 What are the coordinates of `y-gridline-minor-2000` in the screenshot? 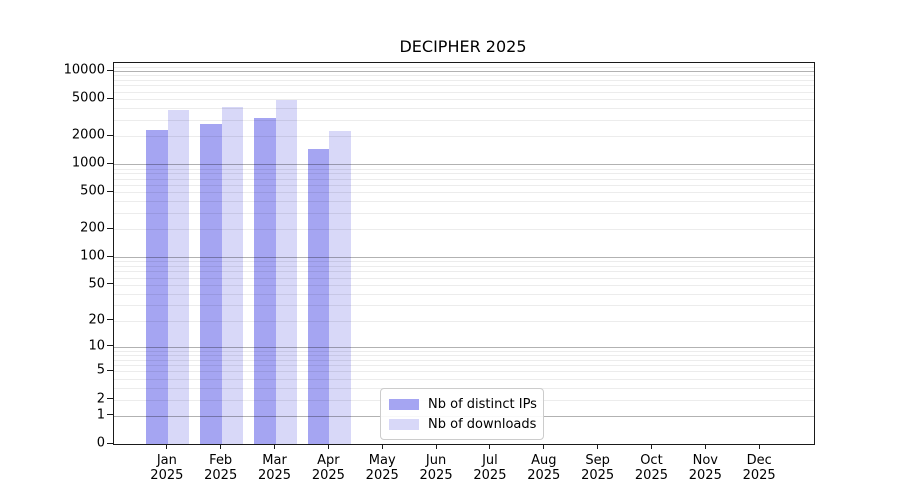 It's located at (464, 137).